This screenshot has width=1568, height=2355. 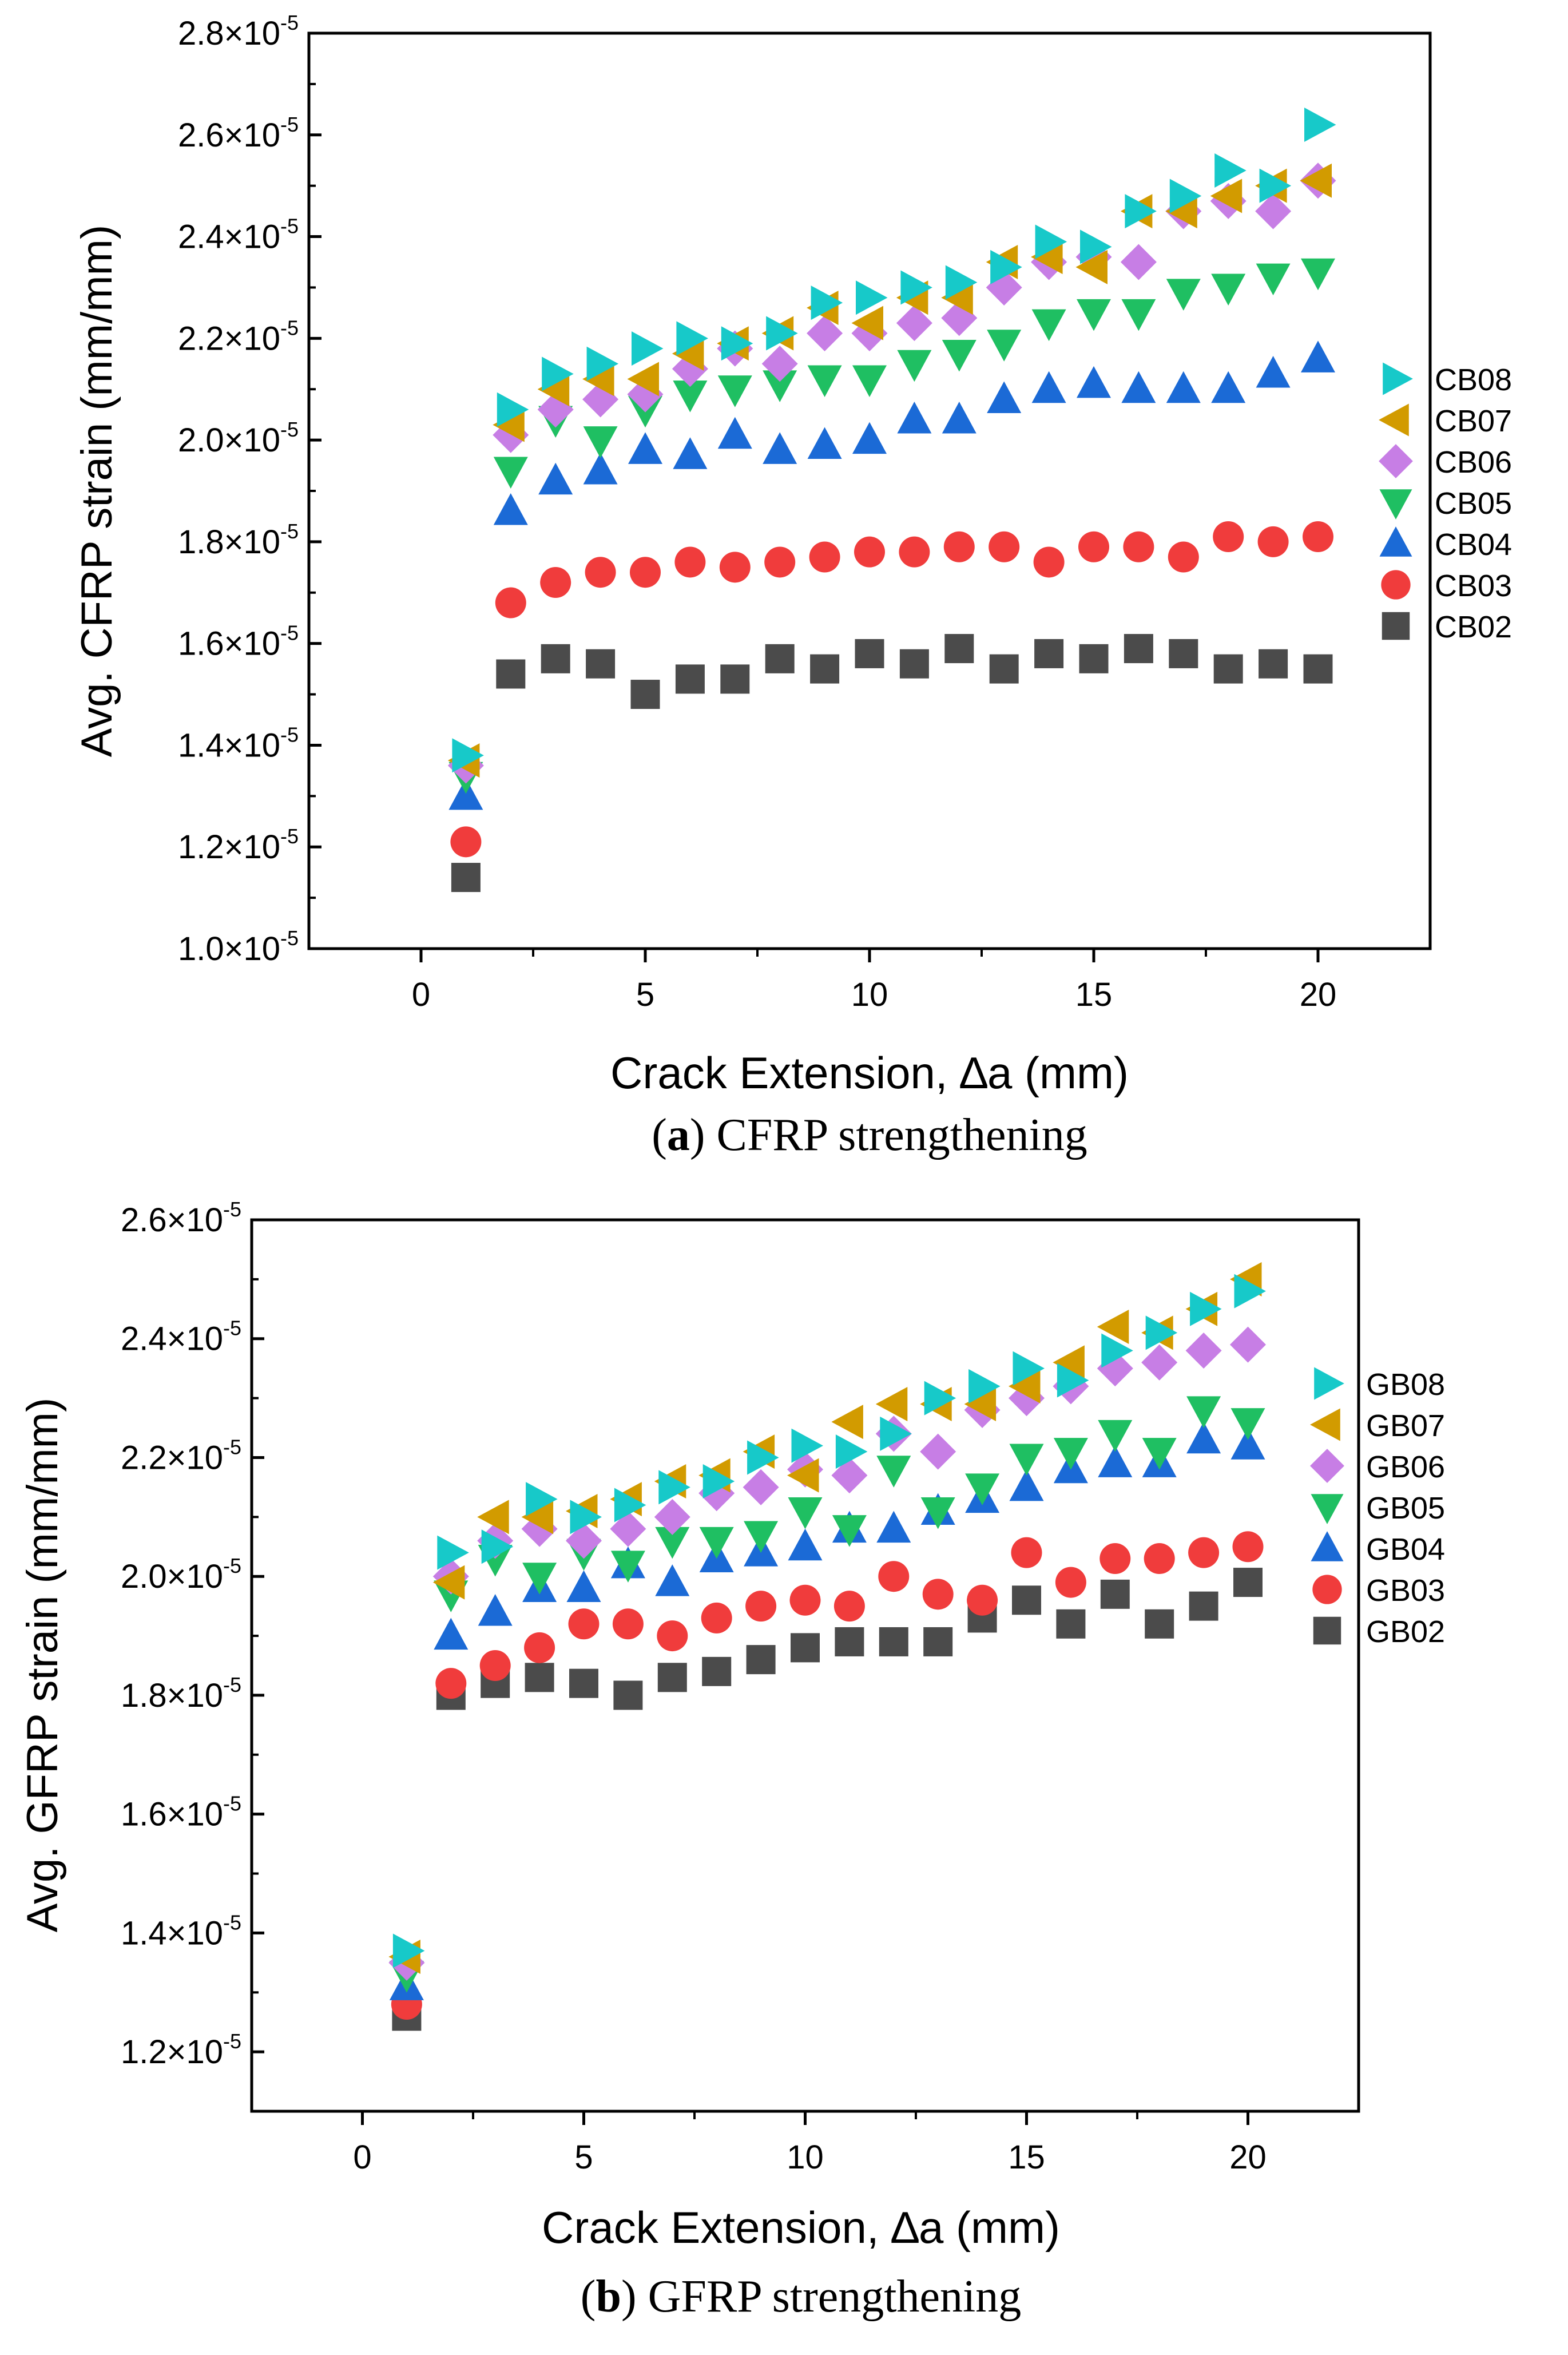 I want to click on series-GB04, so click(x=827, y=1711).